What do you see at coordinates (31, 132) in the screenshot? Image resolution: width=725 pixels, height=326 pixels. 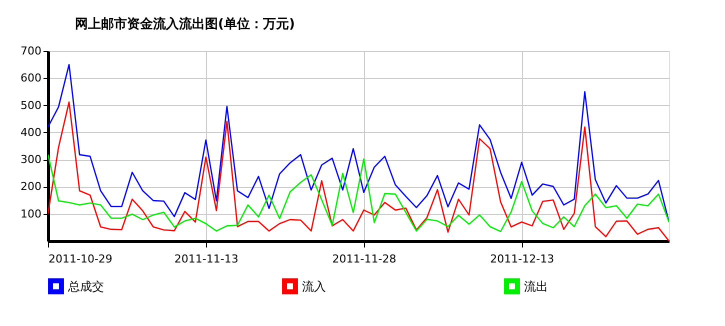 I see `y-tick-label: 400` at bounding box center [31, 132].